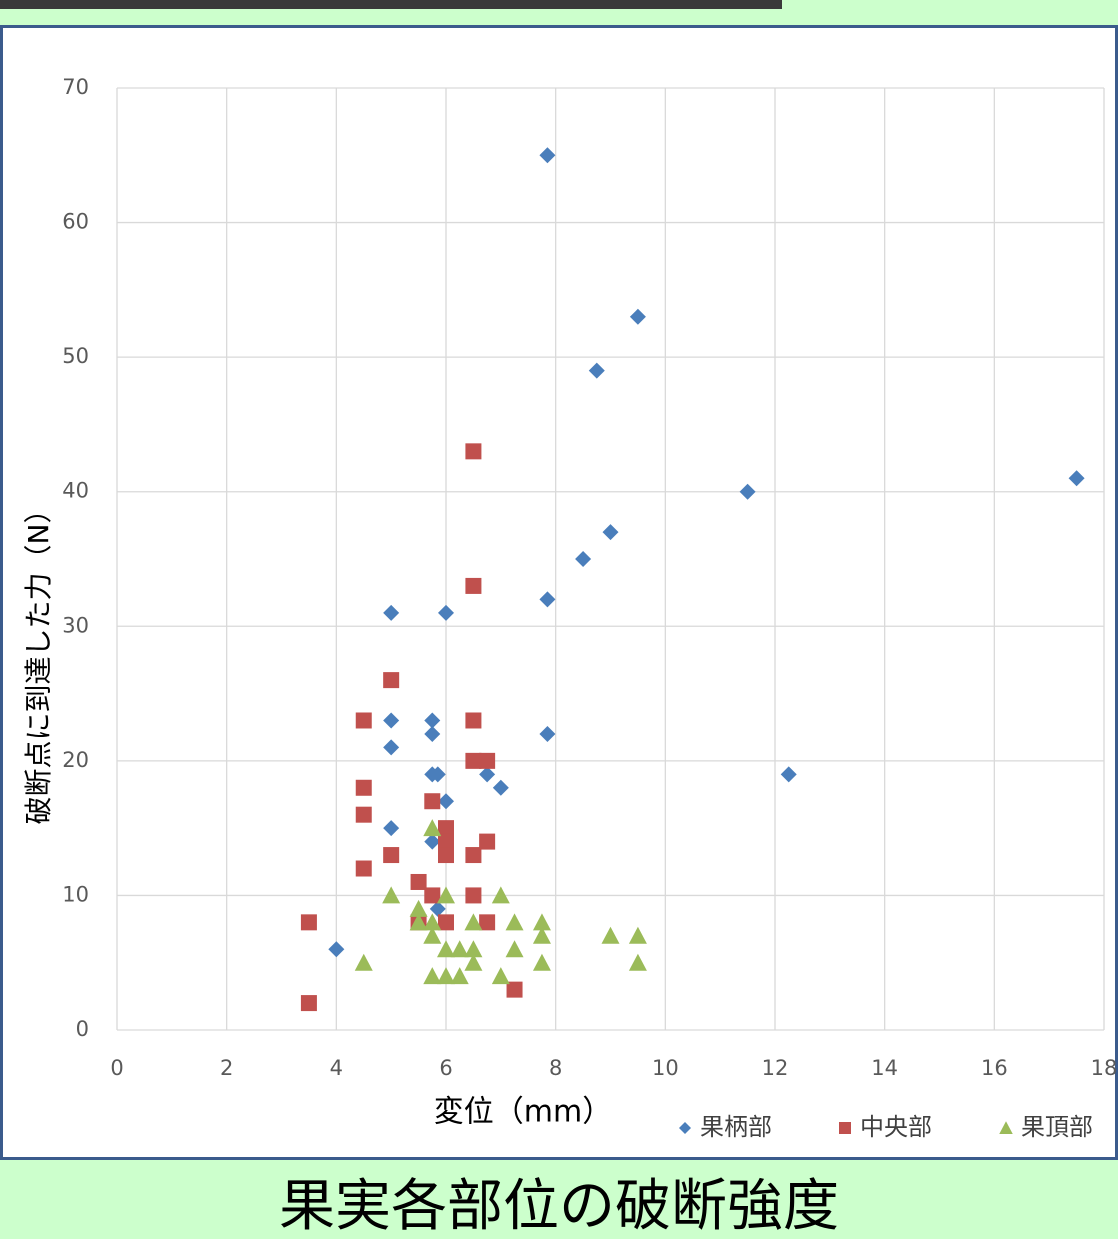 The image size is (1118, 1239). Describe the element at coordinates (75, 894) in the screenshot. I see `y-tick-label: 10` at that location.